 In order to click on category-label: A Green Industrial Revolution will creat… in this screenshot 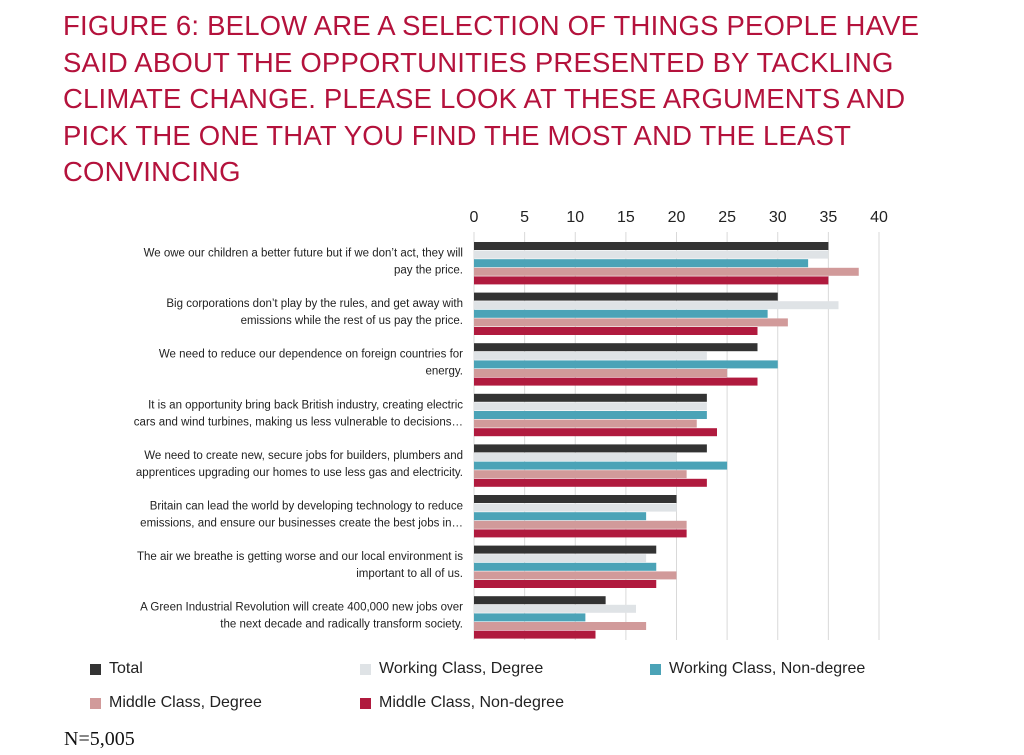, I will do `click(301, 616)`.